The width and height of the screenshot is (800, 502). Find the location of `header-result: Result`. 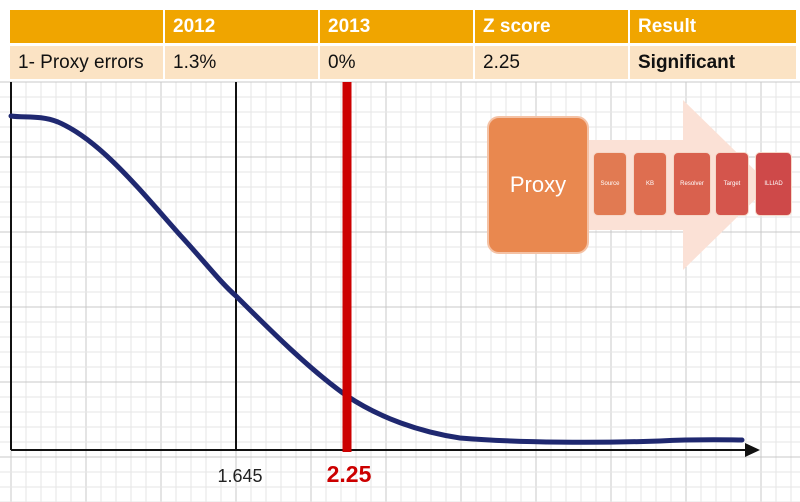

header-result: Result is located at coordinates (713, 28).